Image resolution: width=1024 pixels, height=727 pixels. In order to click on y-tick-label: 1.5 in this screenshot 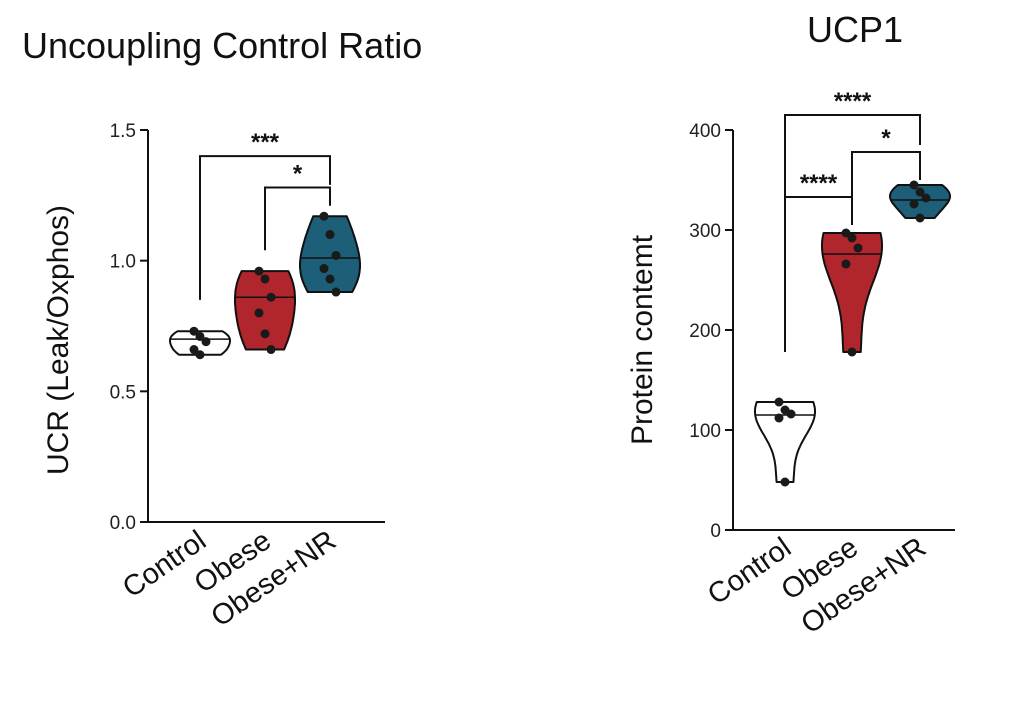, I will do `click(123, 131)`.